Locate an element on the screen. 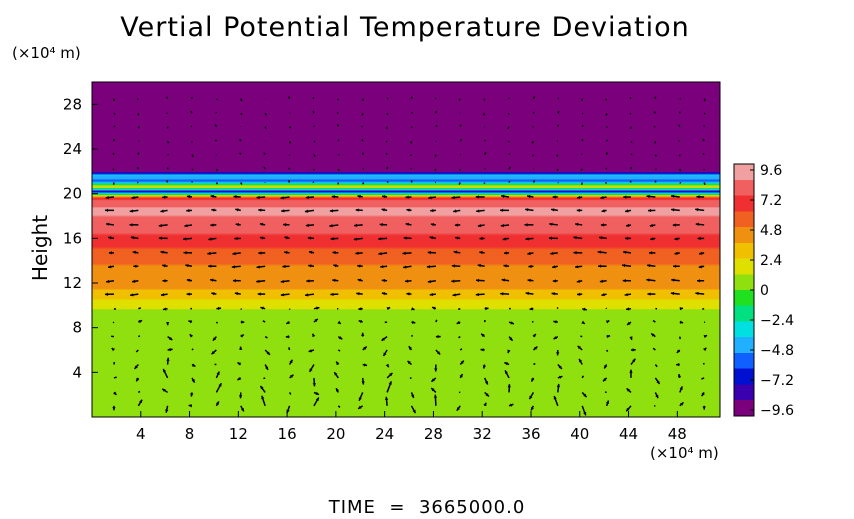 The height and width of the screenshot is (519, 854). x-tick-label: 8 is located at coordinates (190, 434).